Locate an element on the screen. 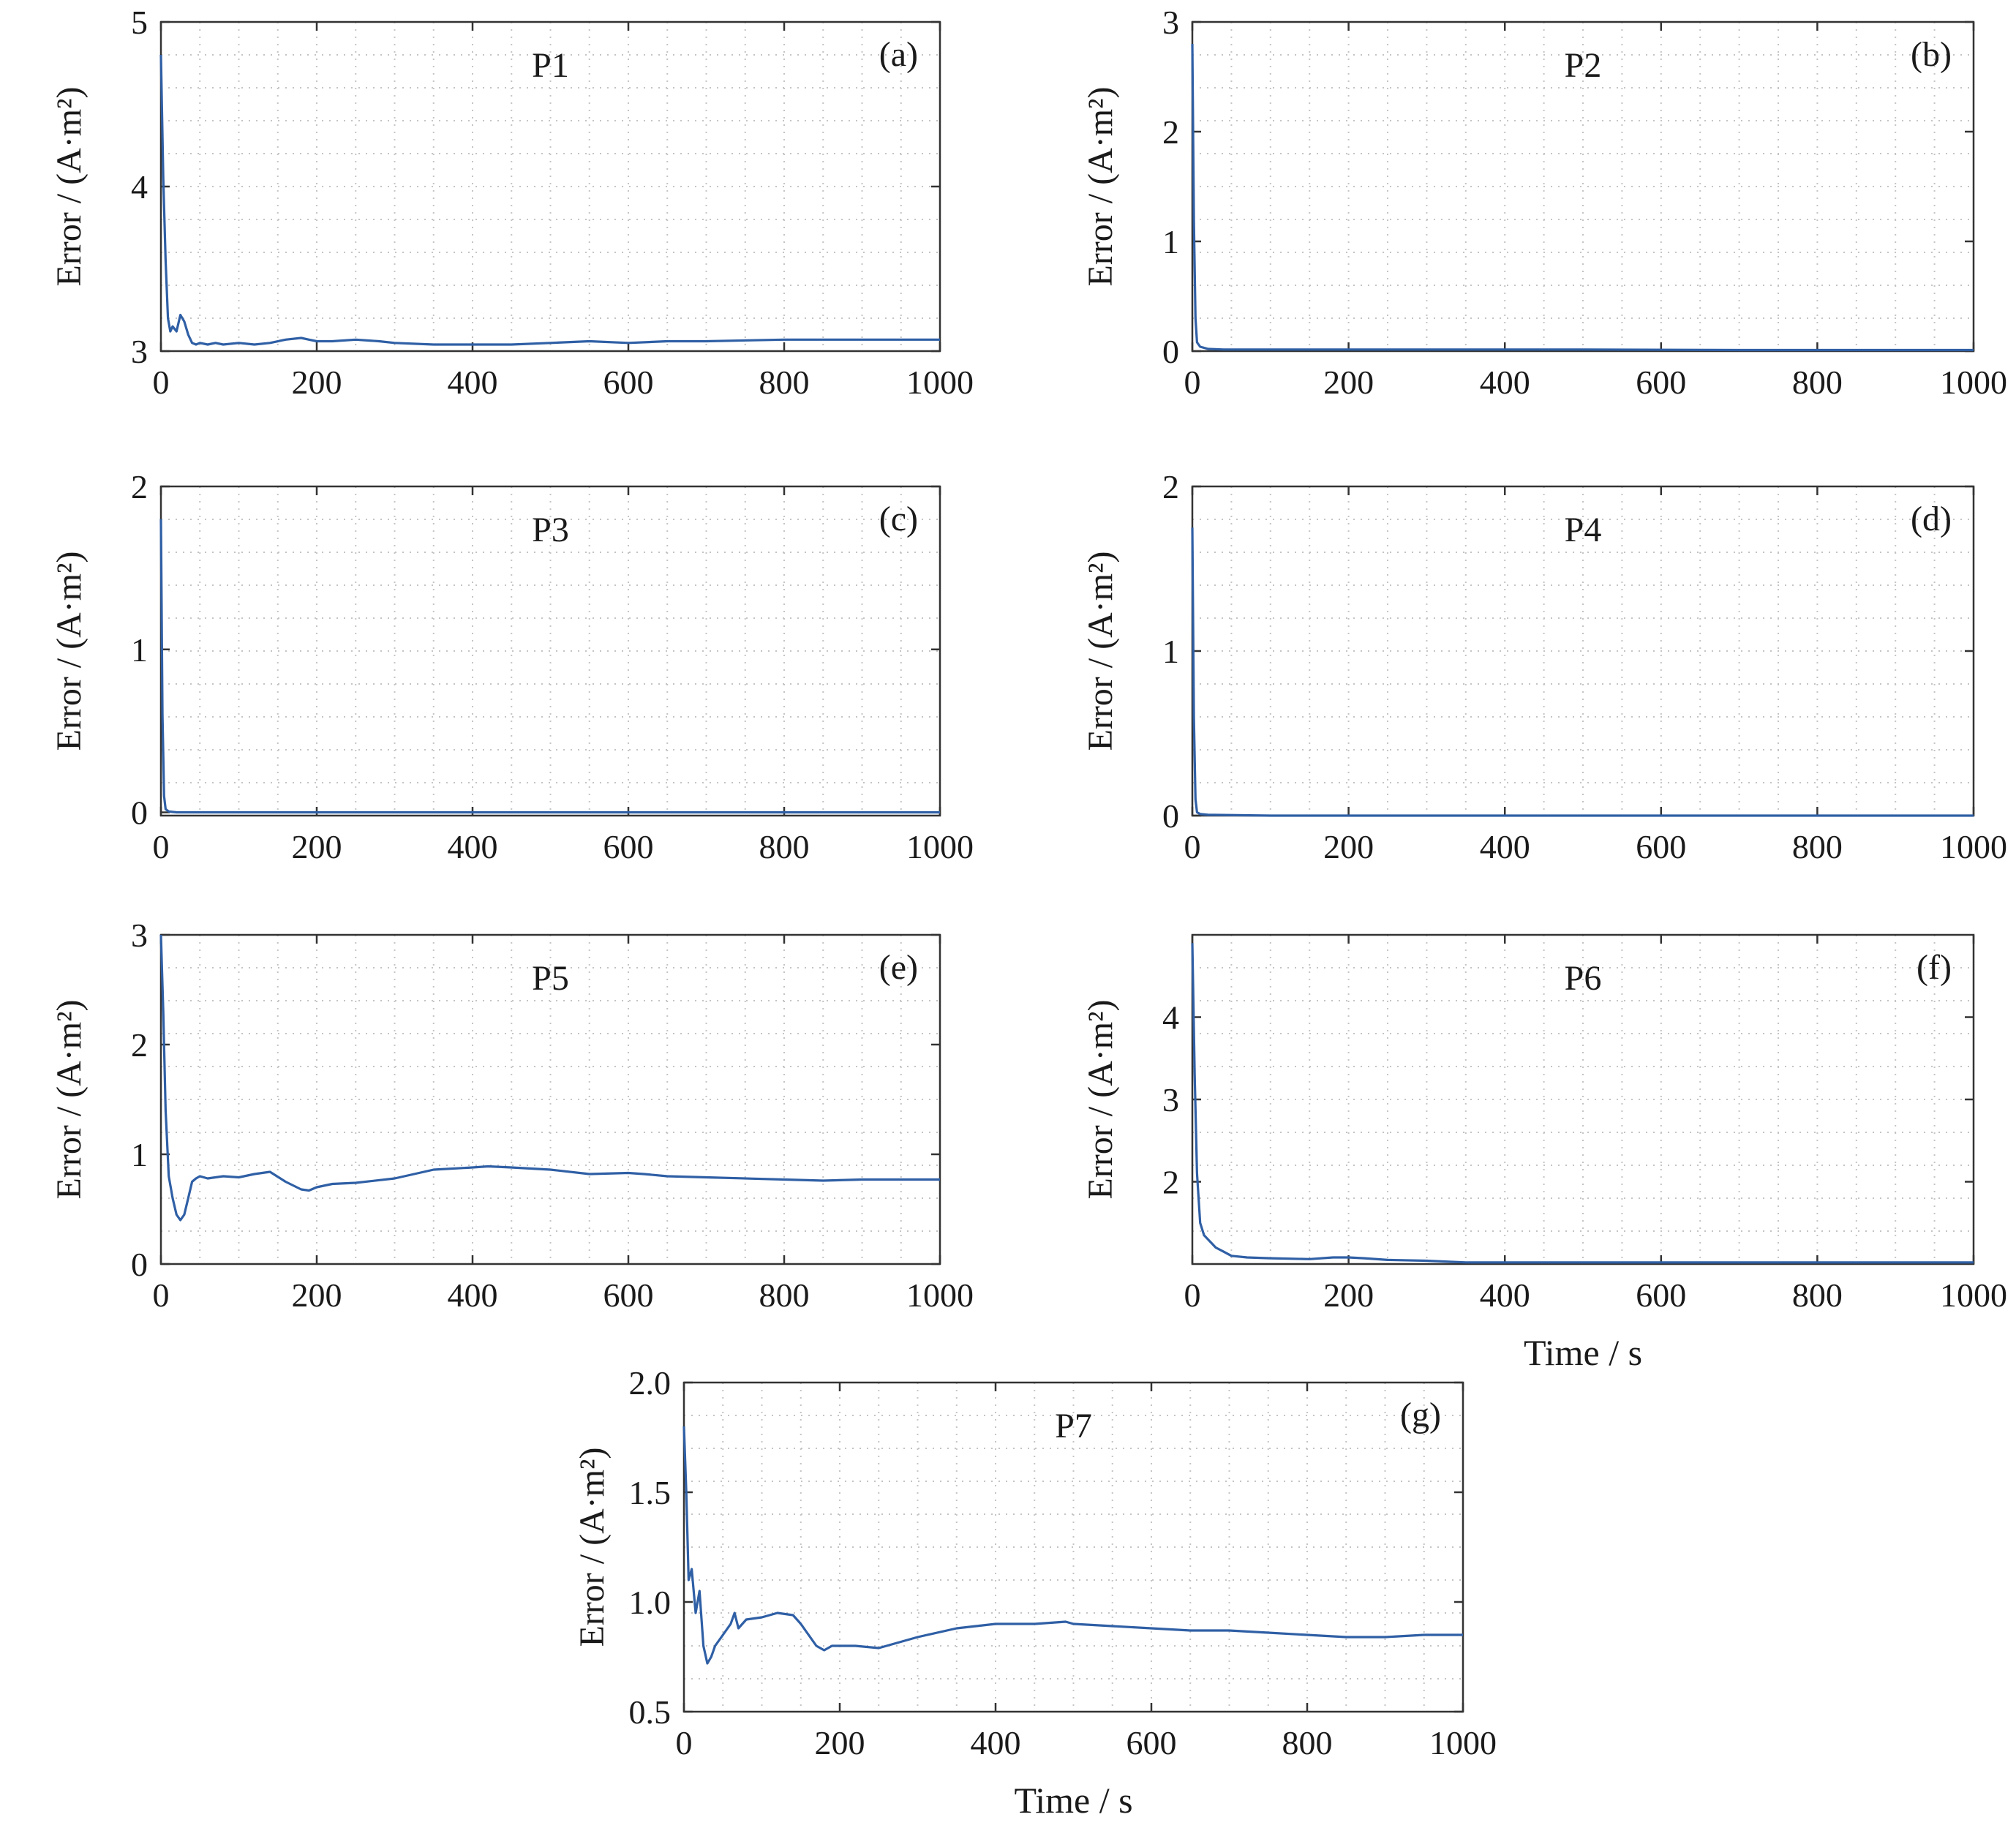 Image resolution: width=2016 pixels, height=1828 pixels. panel-e: 0 200 400 600 800 1000 0 1 2 3 Error / (A·m²) P5 (e) is located at coordinates (512, 1115).